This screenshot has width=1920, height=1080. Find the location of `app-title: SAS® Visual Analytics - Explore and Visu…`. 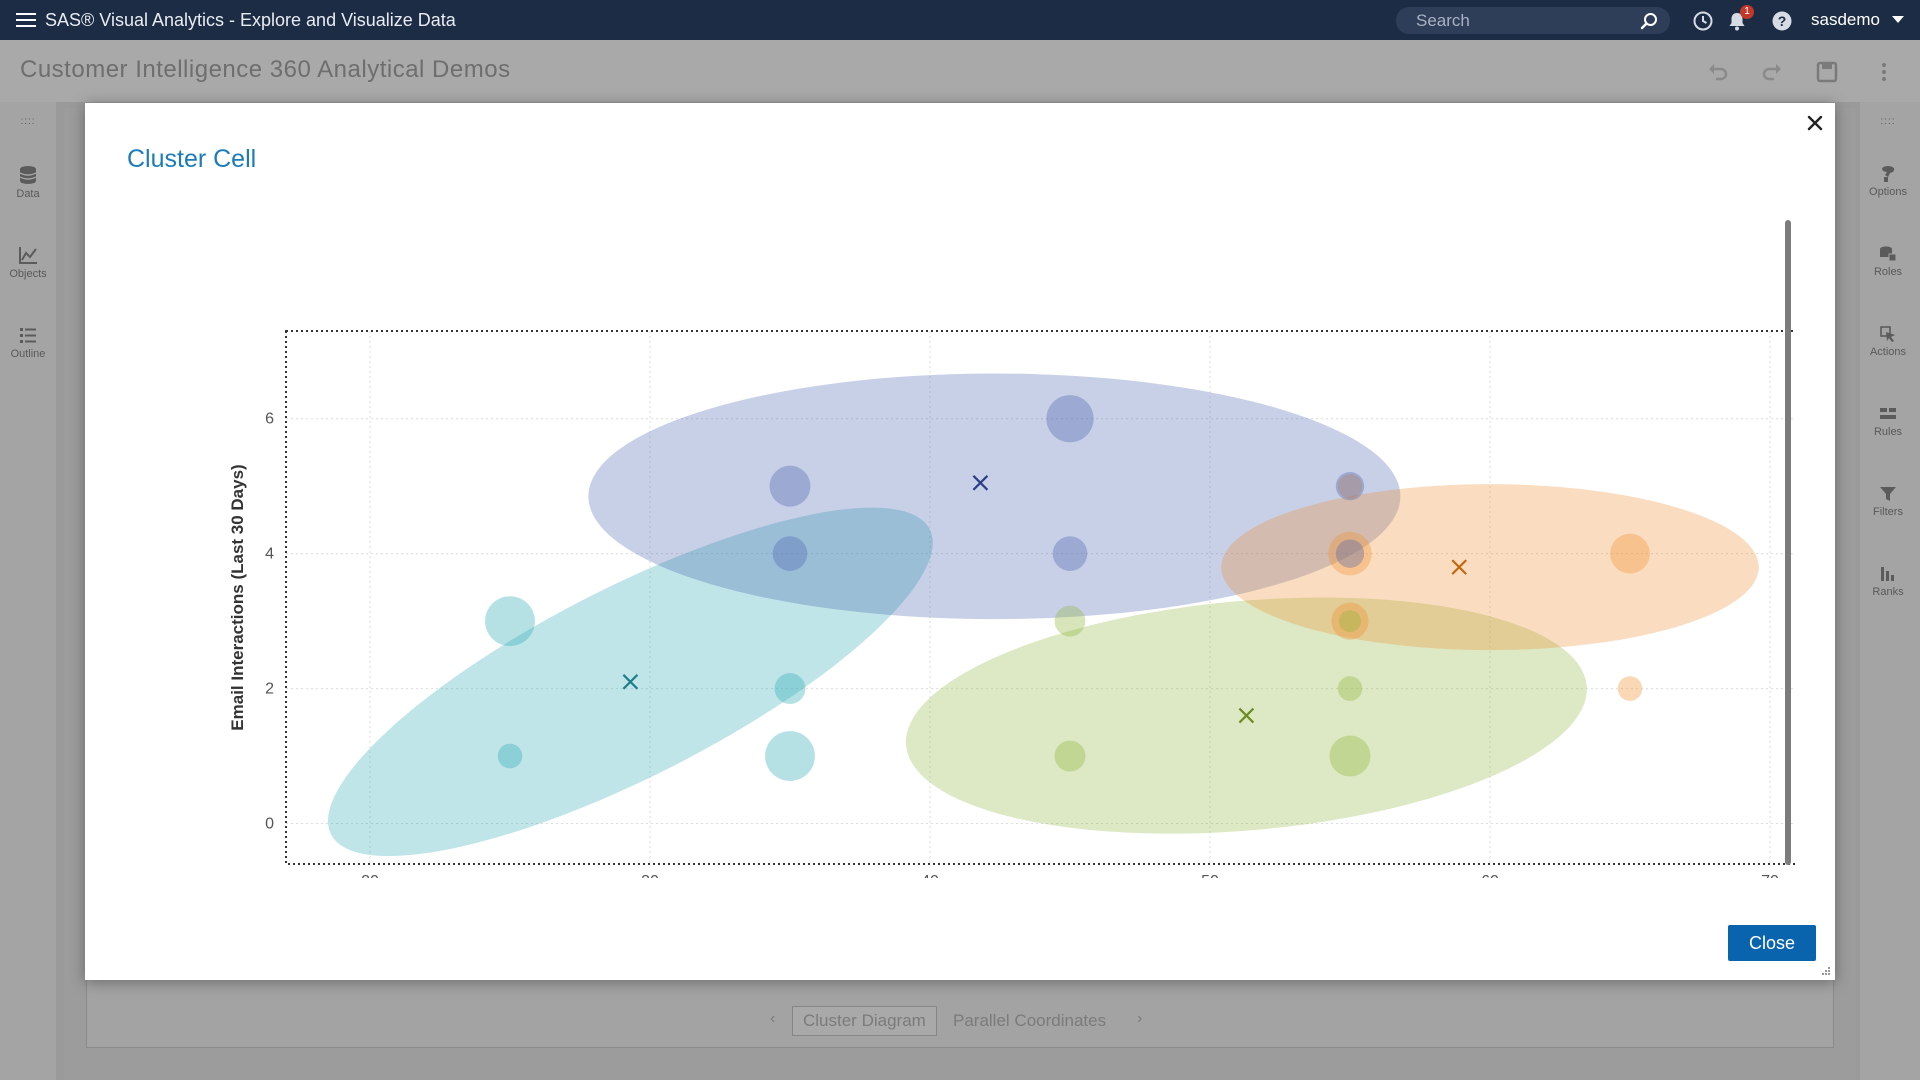

app-title: SAS® Visual Analytics - Explore and Visu… is located at coordinates (250, 20).